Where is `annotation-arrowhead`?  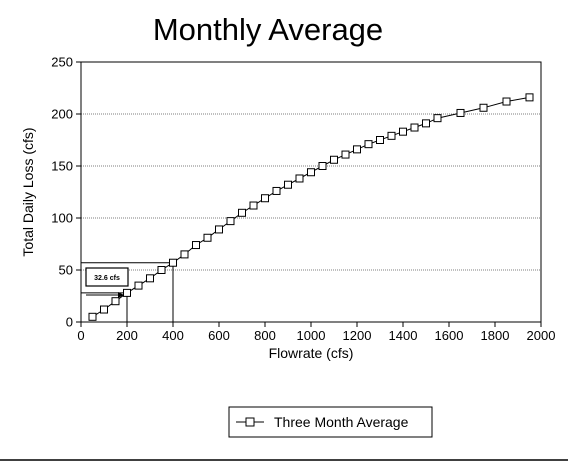
annotation-arrowhead is located at coordinates (121, 295).